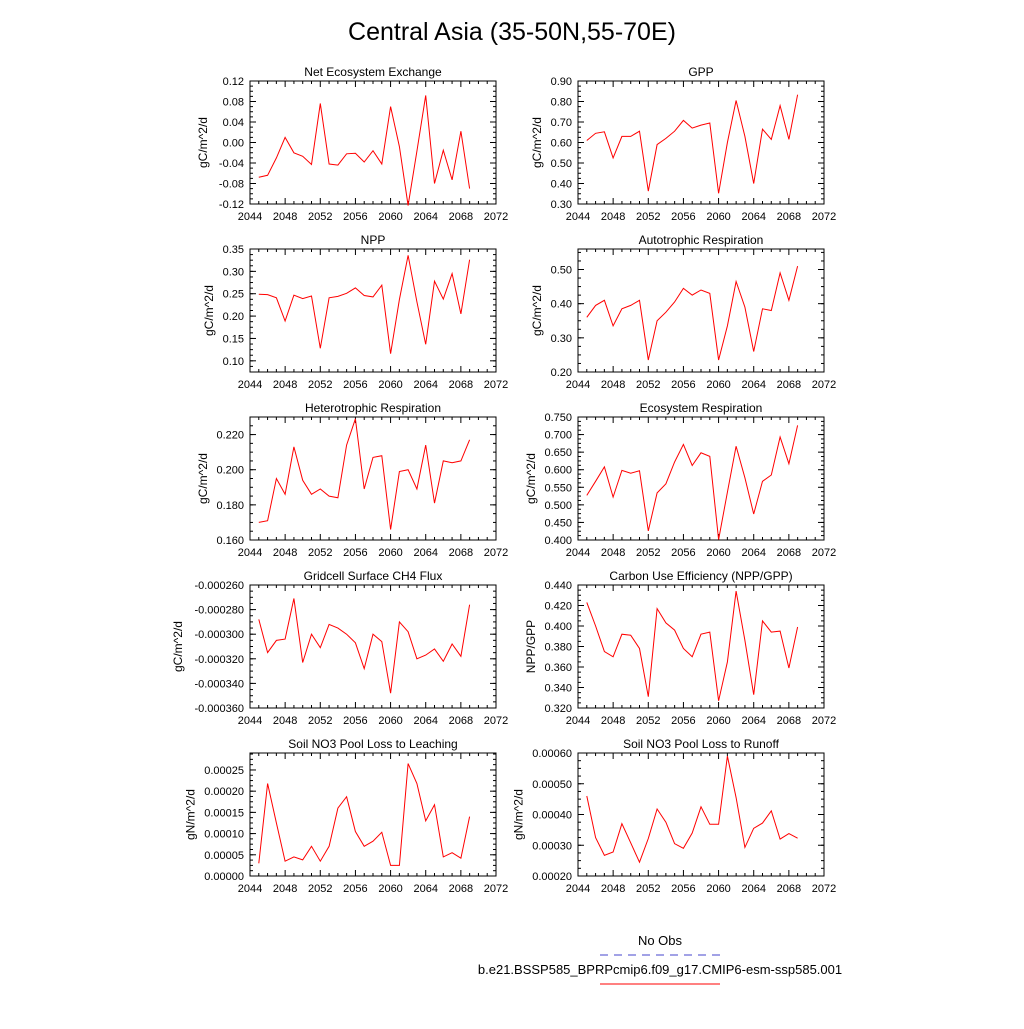 This screenshot has height=1029, width=1024. I want to click on y-tick-label: -0.000340, so click(219, 684).